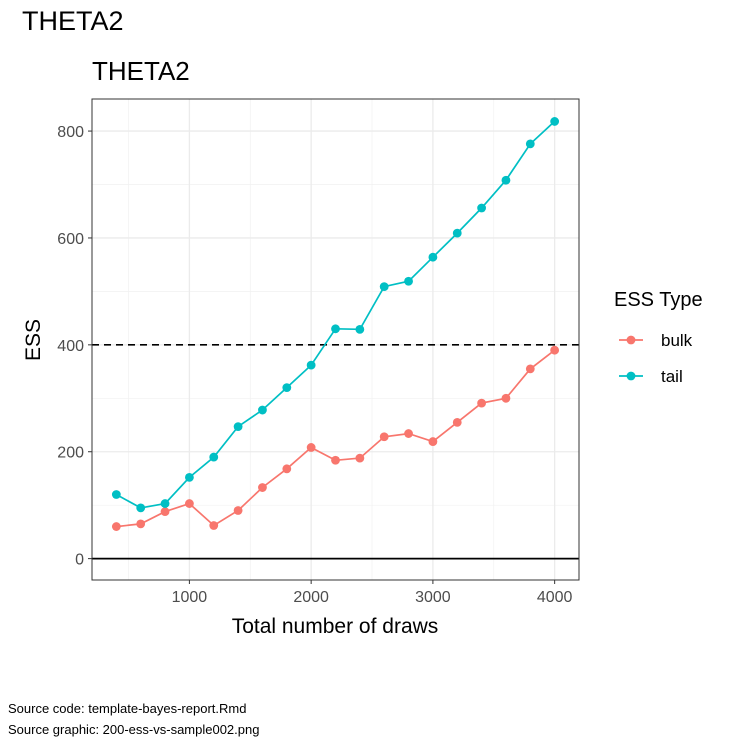 This screenshot has height=750, width=750. What do you see at coordinates (70, 346) in the screenshot?
I see `y-tick-label: 400` at bounding box center [70, 346].